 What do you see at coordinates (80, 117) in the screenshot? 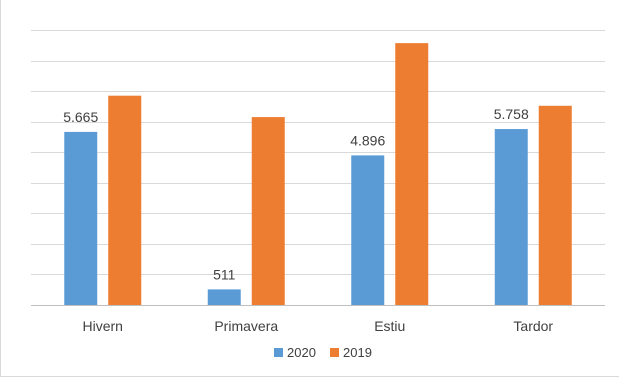
I see `data-label-2020-hivern: 5.665` at bounding box center [80, 117].